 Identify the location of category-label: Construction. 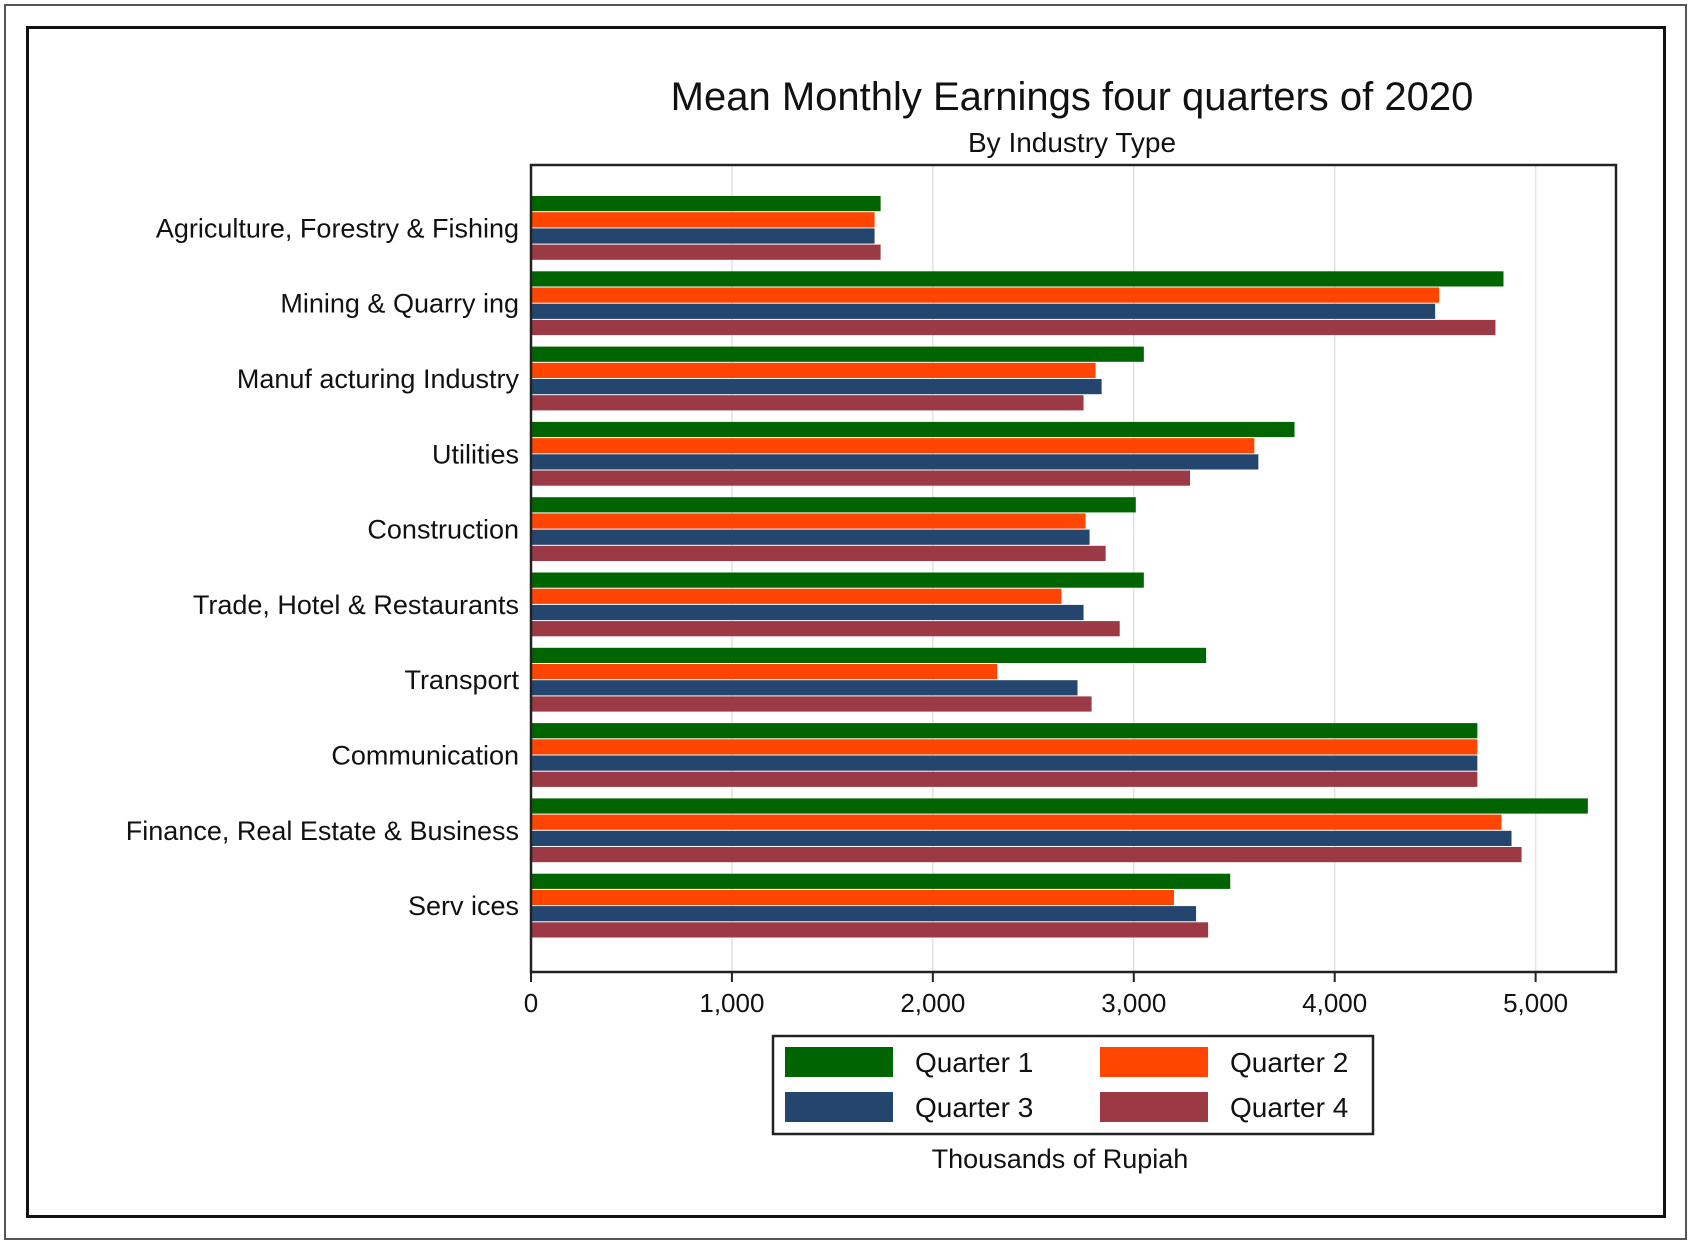
(443, 530).